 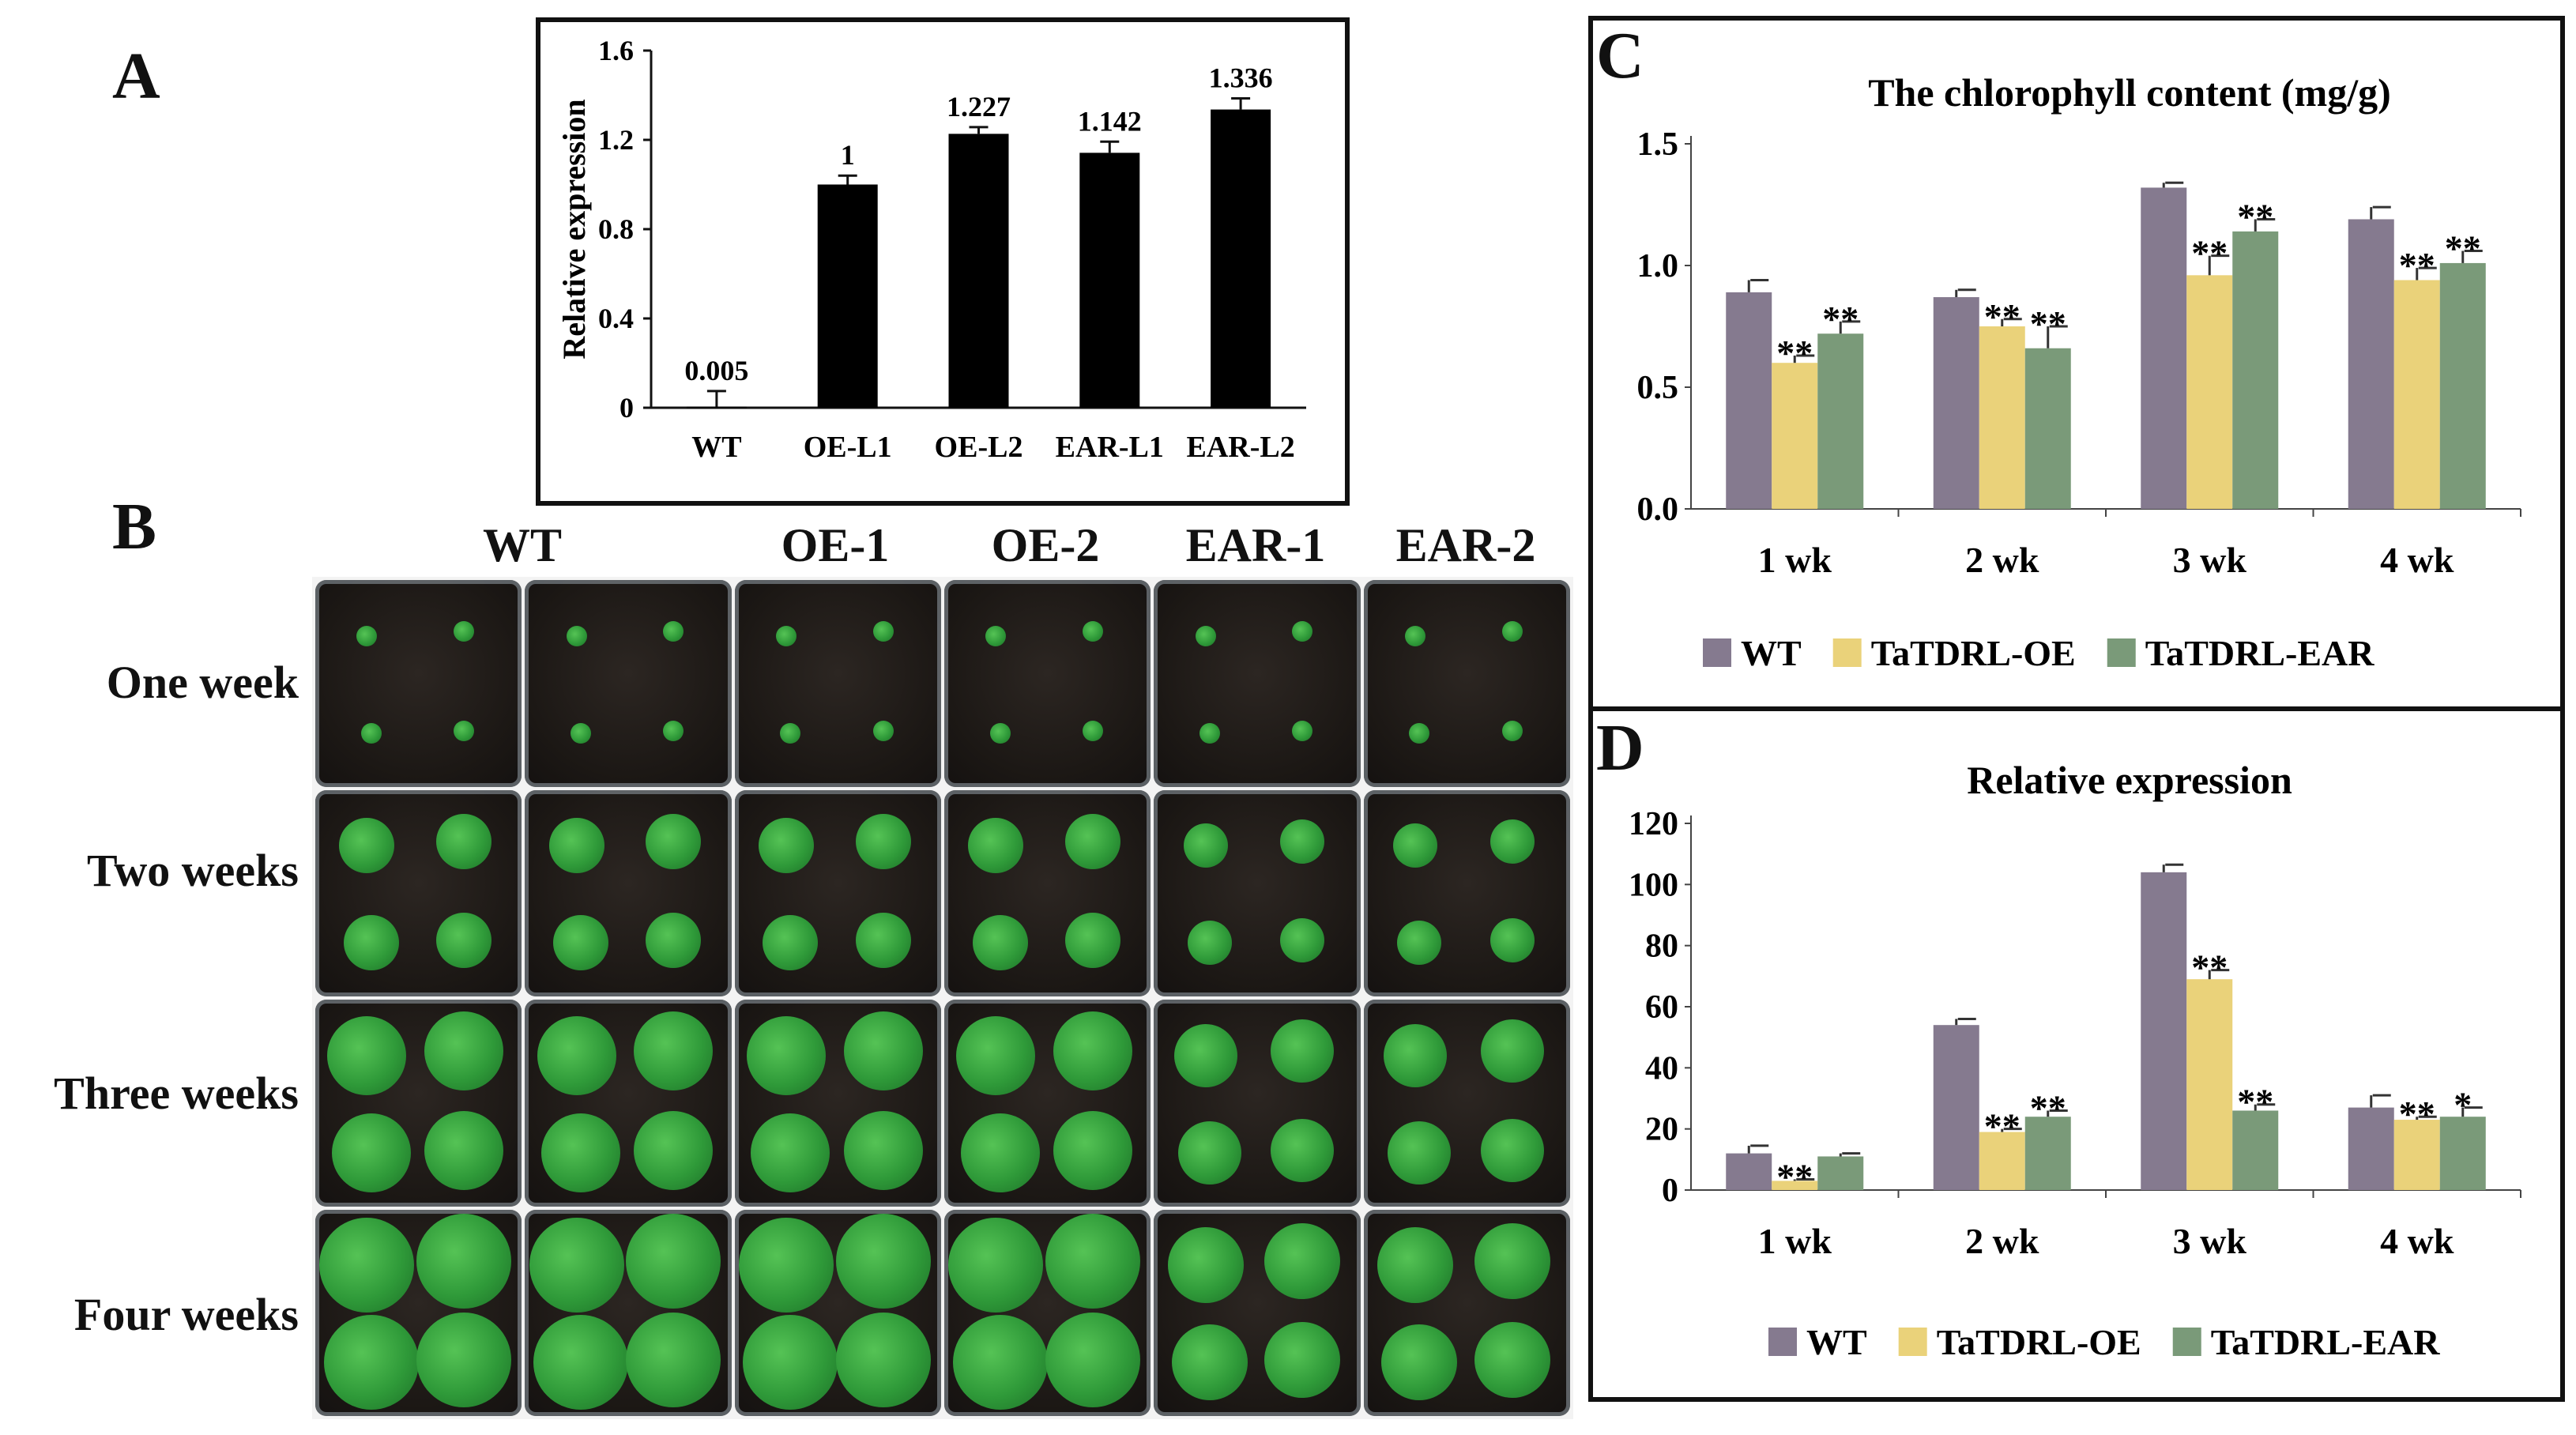 What do you see at coordinates (2417, 560) in the screenshot?
I see `x-tick-label: 4 wk` at bounding box center [2417, 560].